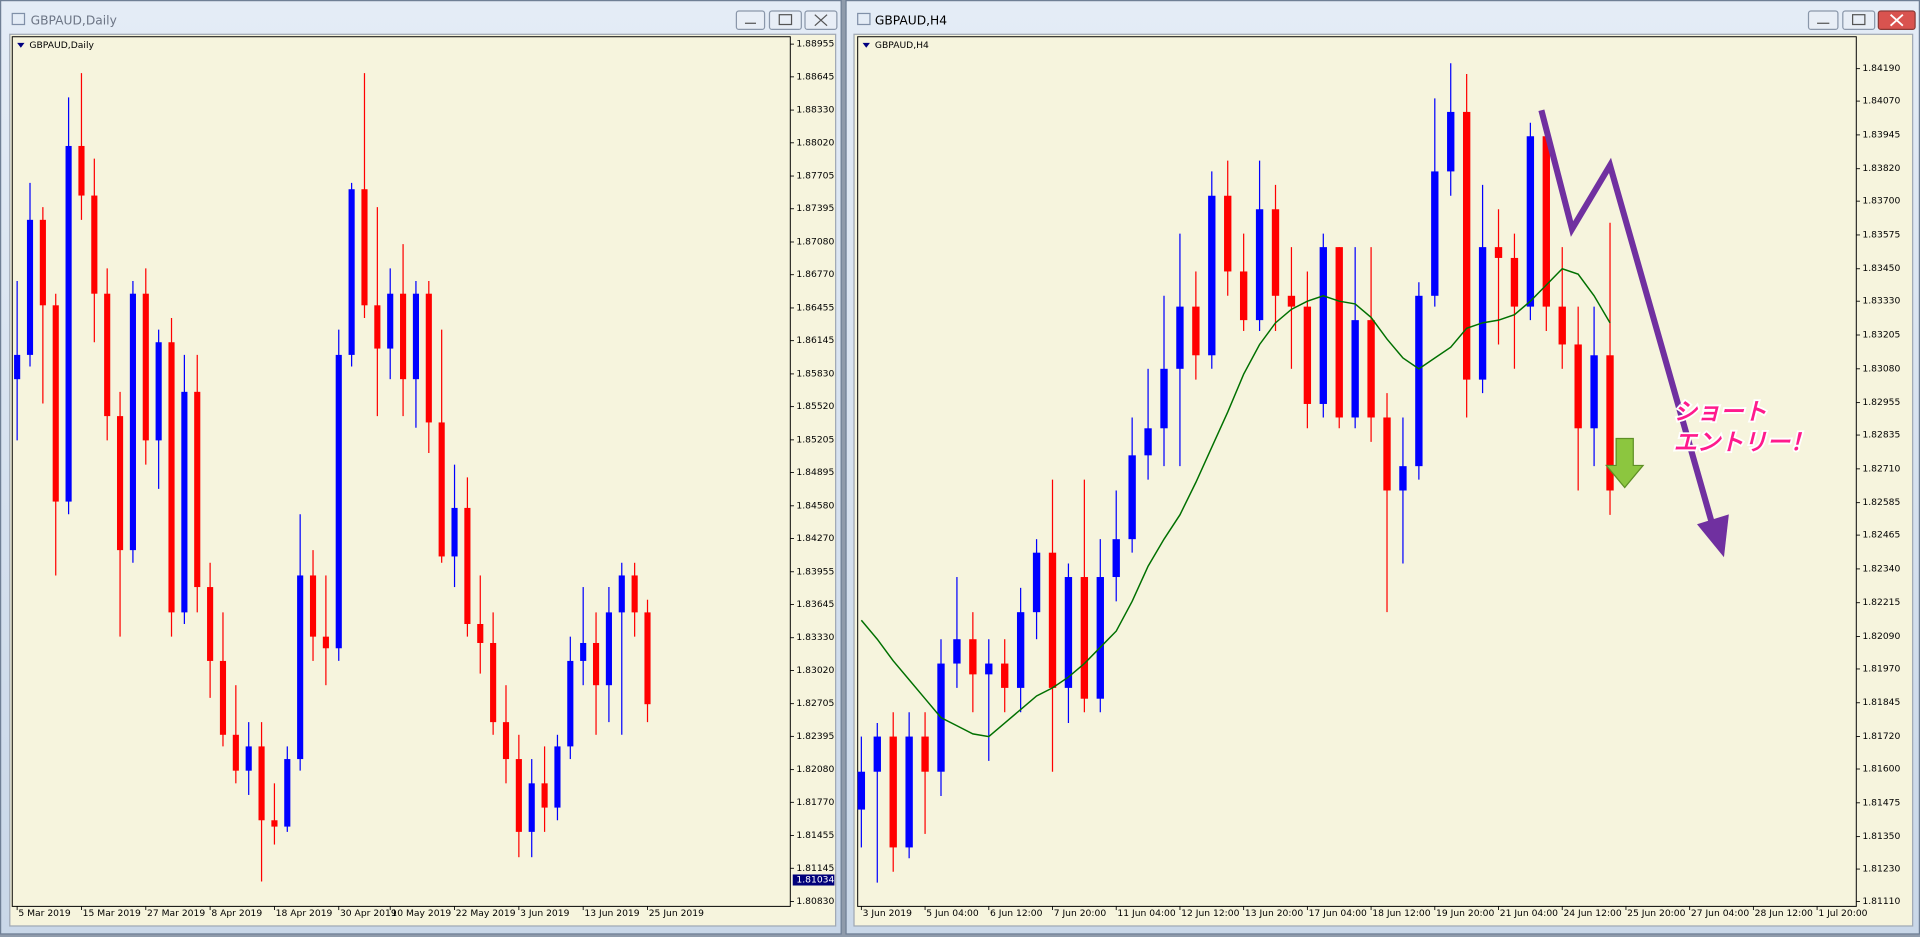  What do you see at coordinates (1881, 802) in the screenshot?
I see `y-tick-label: 1.81475` at bounding box center [1881, 802].